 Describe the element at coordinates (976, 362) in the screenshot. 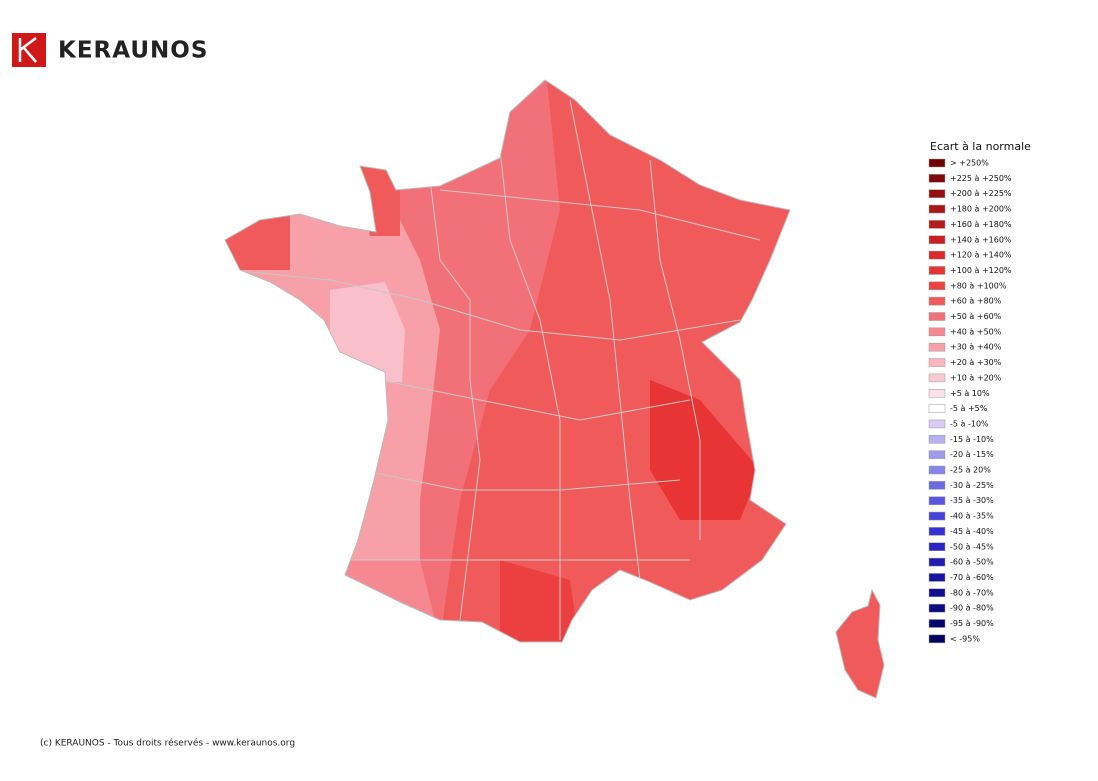

I see `legend-label: +20 à +30%` at that location.